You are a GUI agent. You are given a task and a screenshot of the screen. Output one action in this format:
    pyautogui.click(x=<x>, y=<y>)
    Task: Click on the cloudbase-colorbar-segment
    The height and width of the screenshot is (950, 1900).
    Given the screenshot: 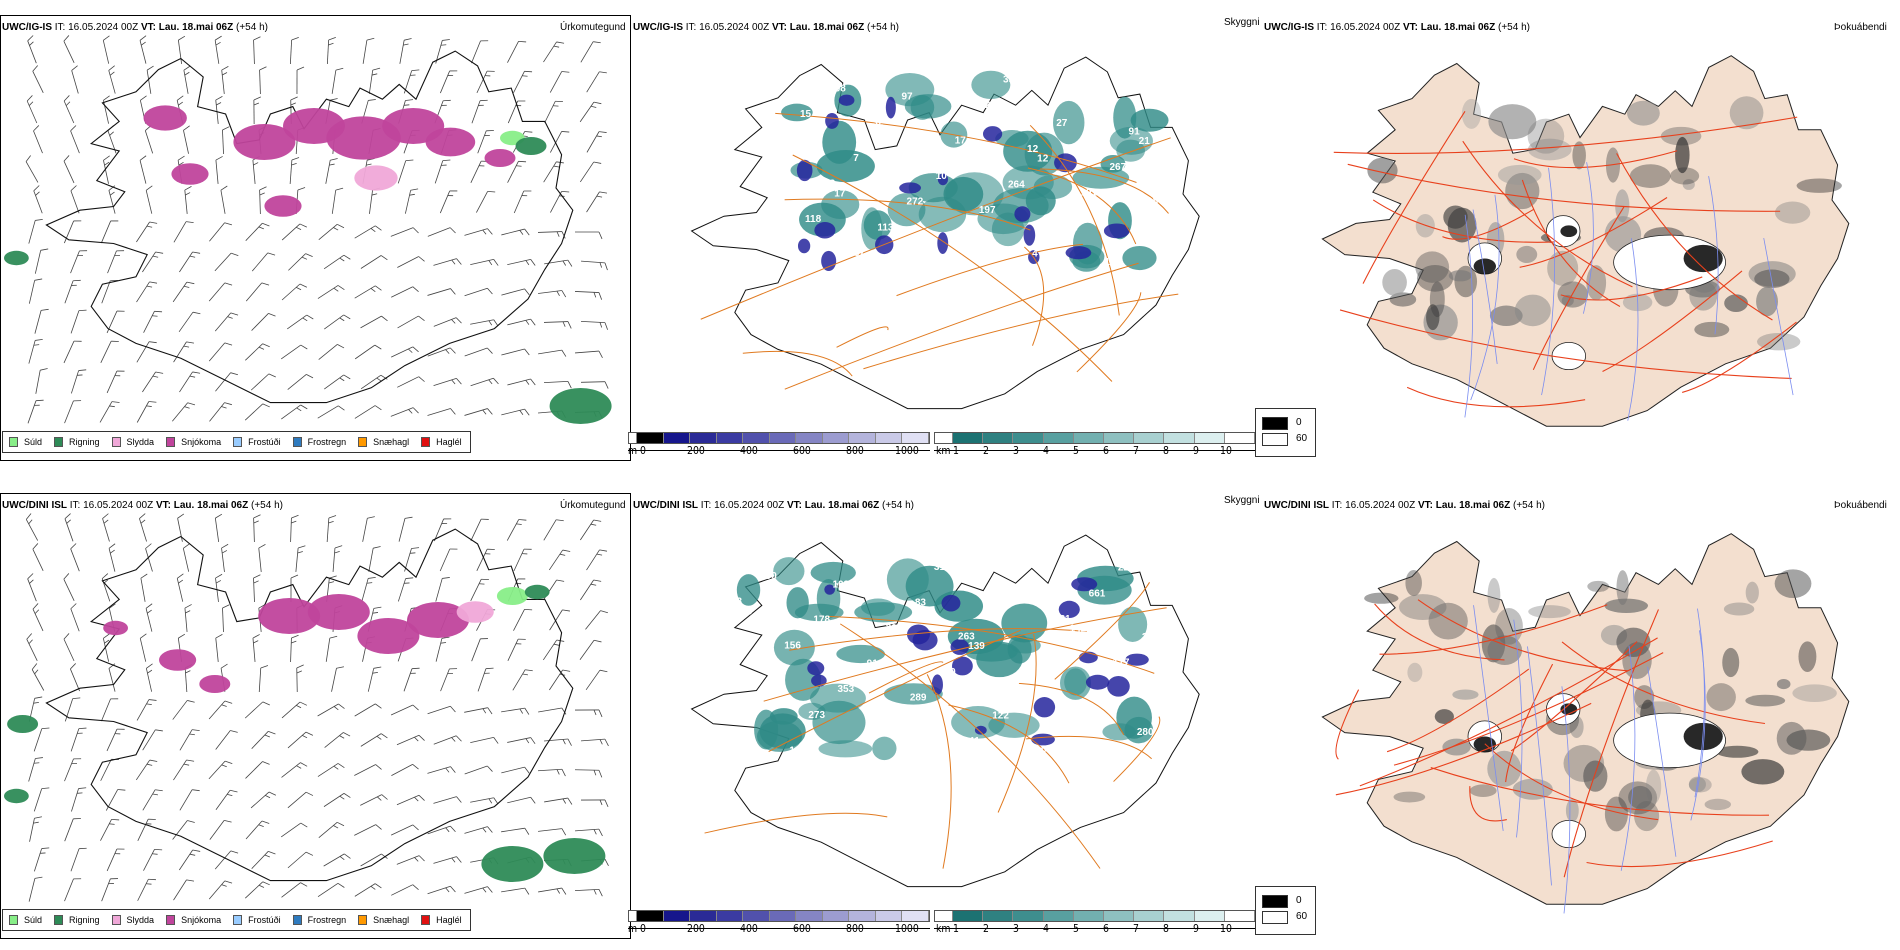 What is the action you would take?
    pyautogui.click(x=809, y=916)
    